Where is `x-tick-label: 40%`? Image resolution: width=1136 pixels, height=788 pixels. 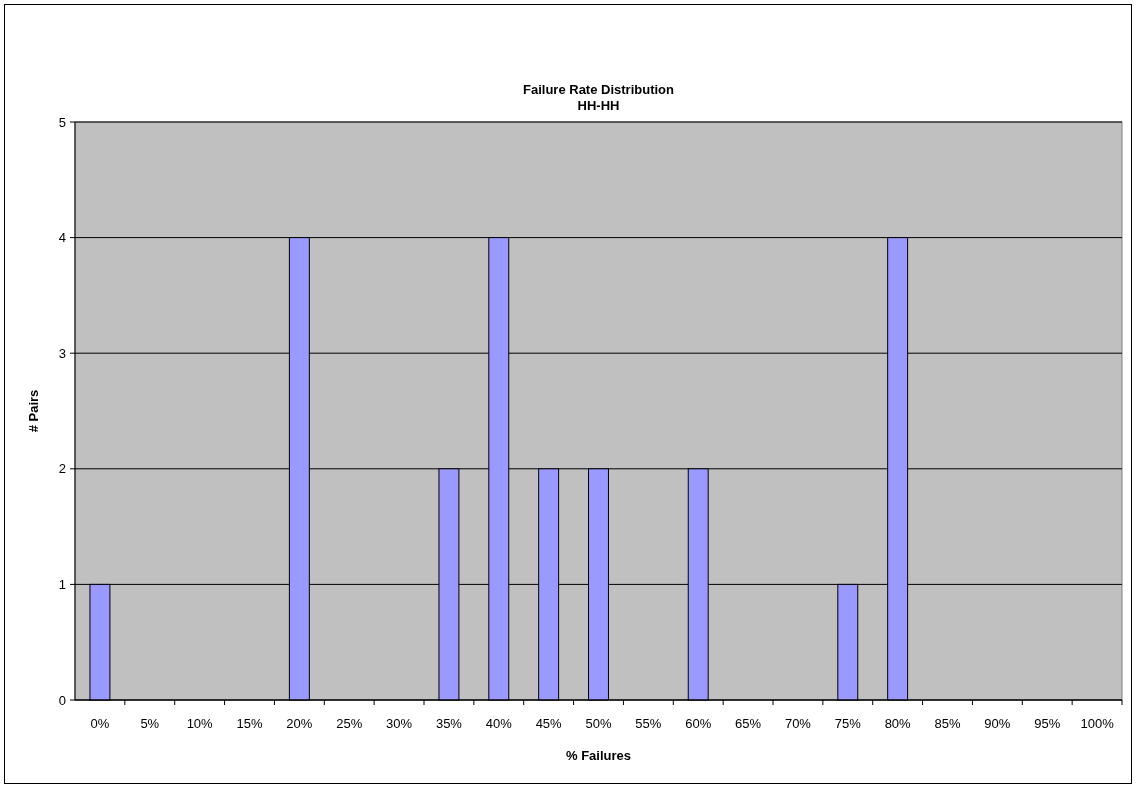
x-tick-label: 40% is located at coordinates (499, 723).